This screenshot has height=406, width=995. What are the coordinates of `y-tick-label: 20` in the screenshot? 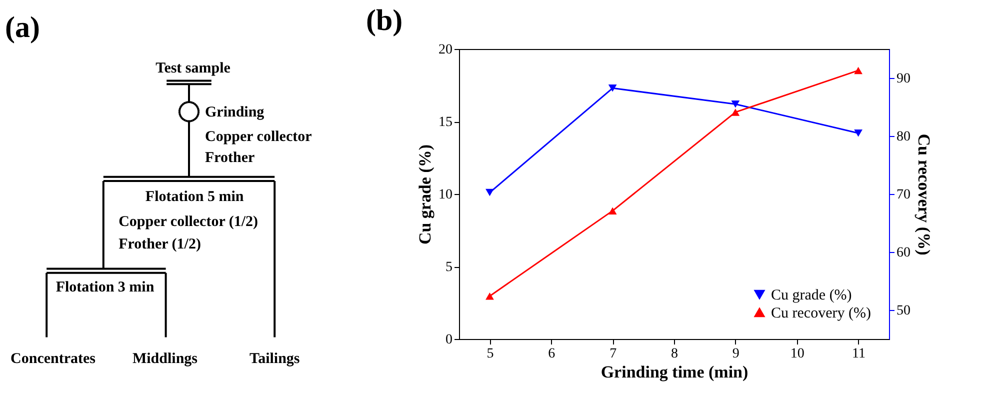 It's located at (445, 50).